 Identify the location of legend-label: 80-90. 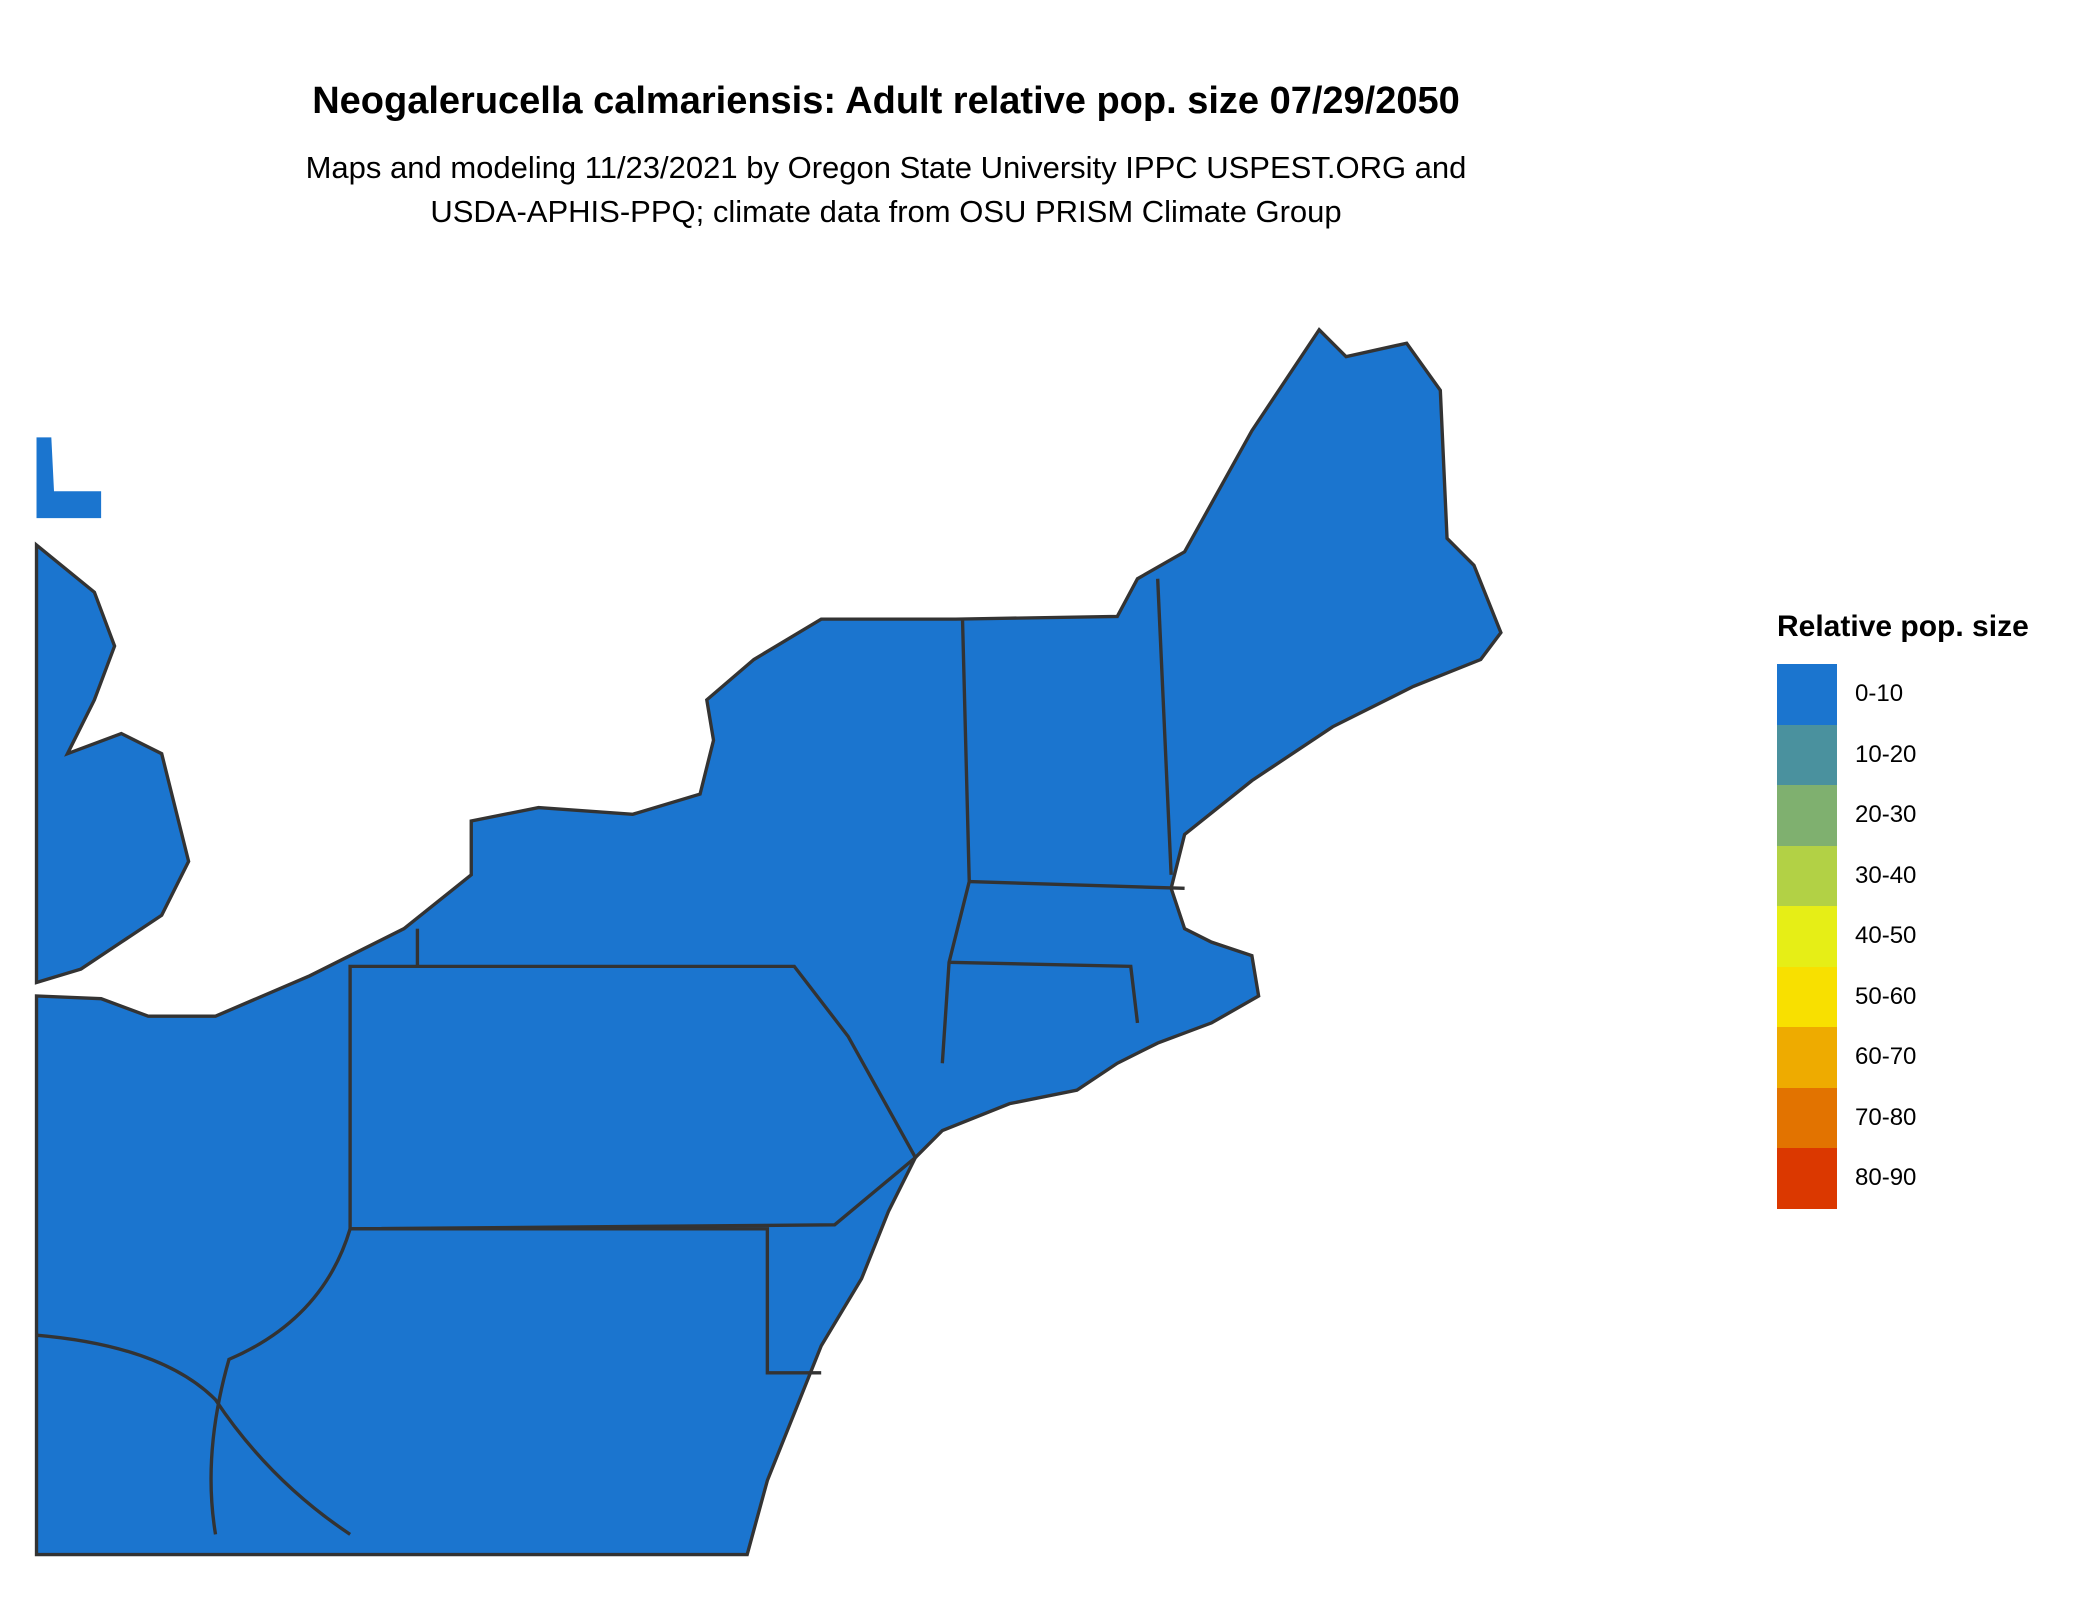
(1886, 1178).